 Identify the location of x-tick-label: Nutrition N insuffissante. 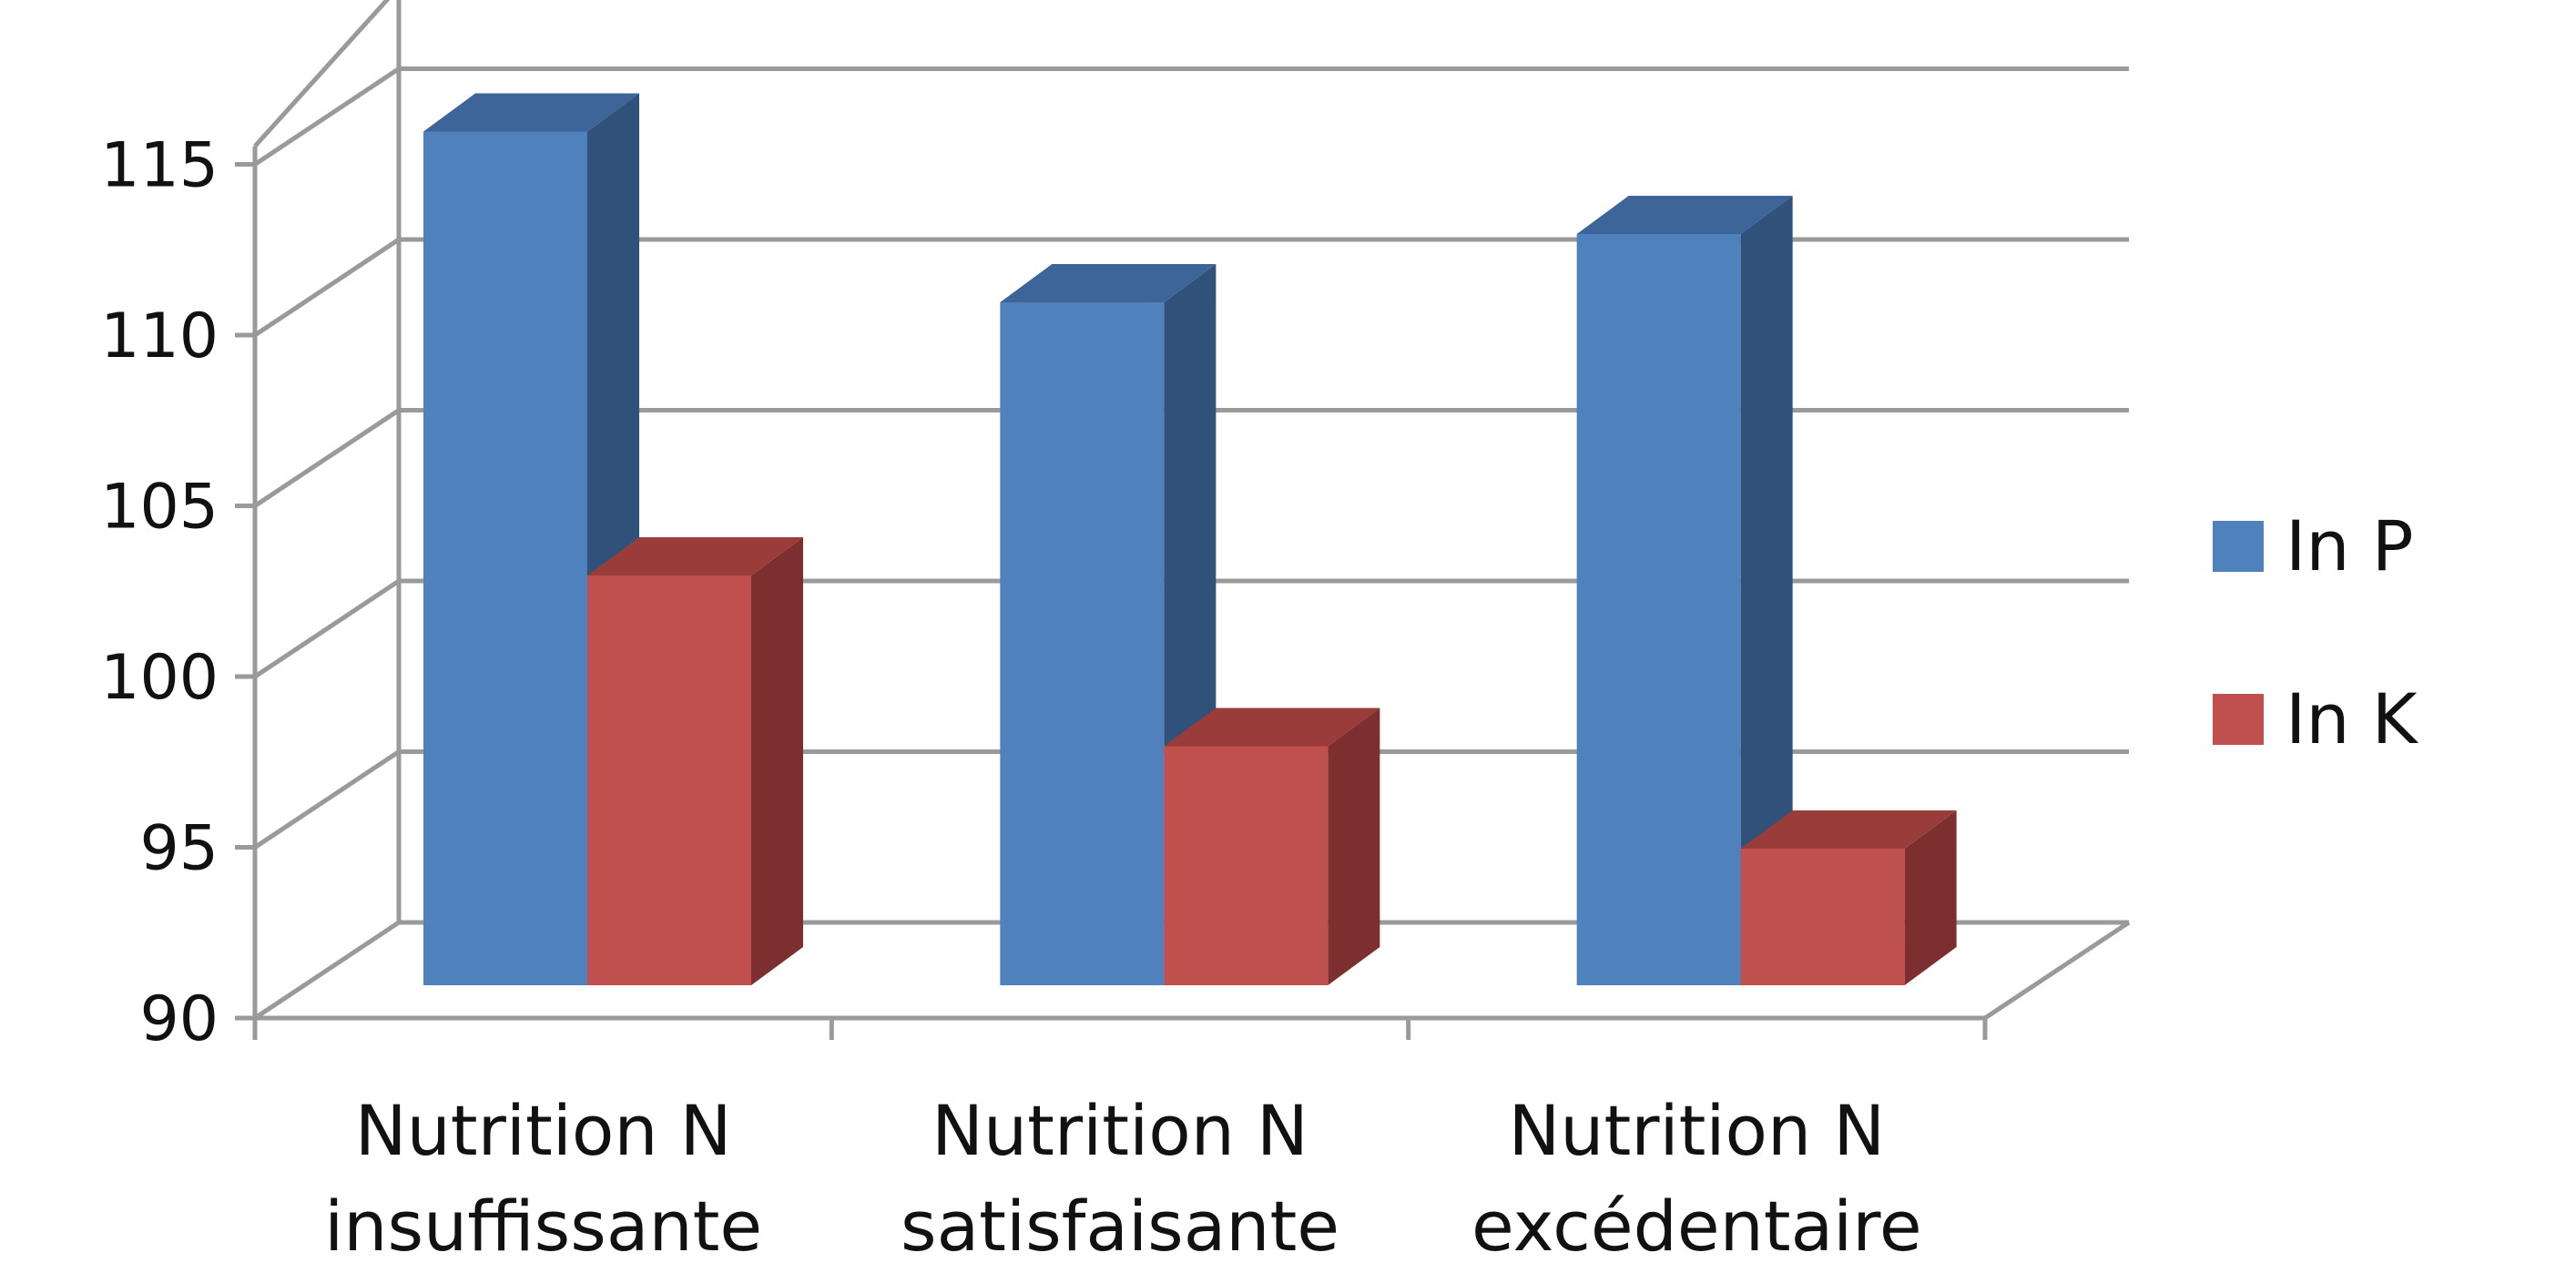
(543, 1179).